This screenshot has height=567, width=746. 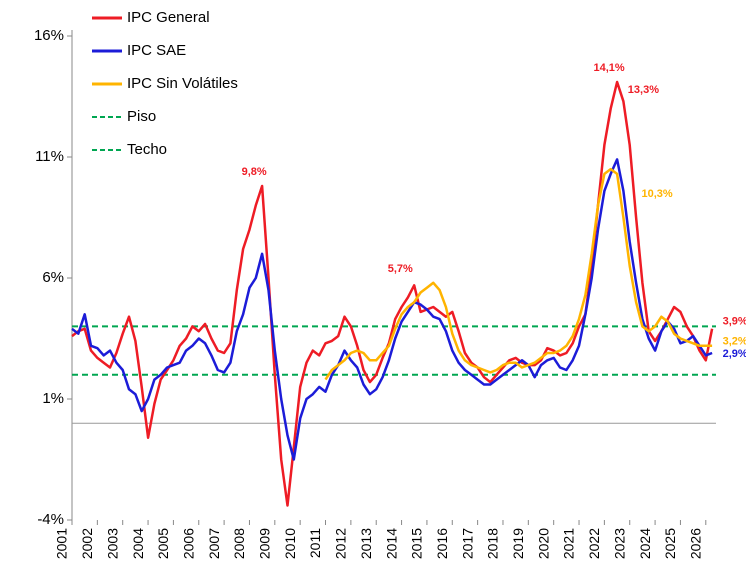 What do you see at coordinates (214, 543) in the screenshot?
I see `x-tick-label: 2007` at bounding box center [214, 543].